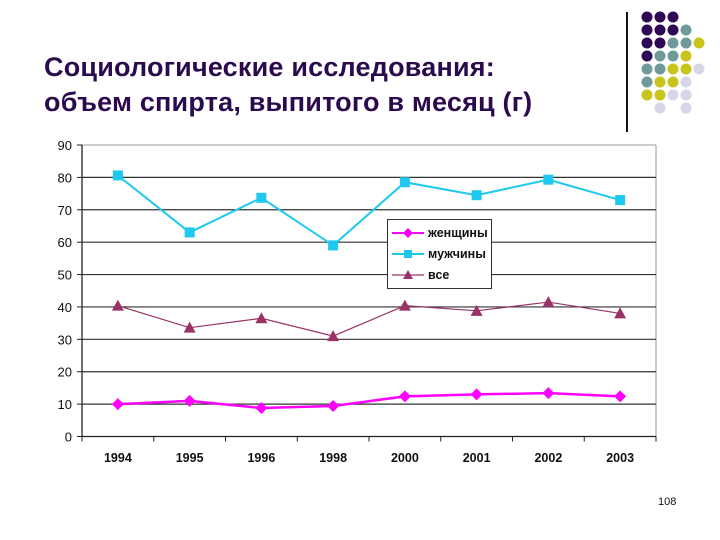  I want to click on legend-item-men: мужчины, so click(439, 254).